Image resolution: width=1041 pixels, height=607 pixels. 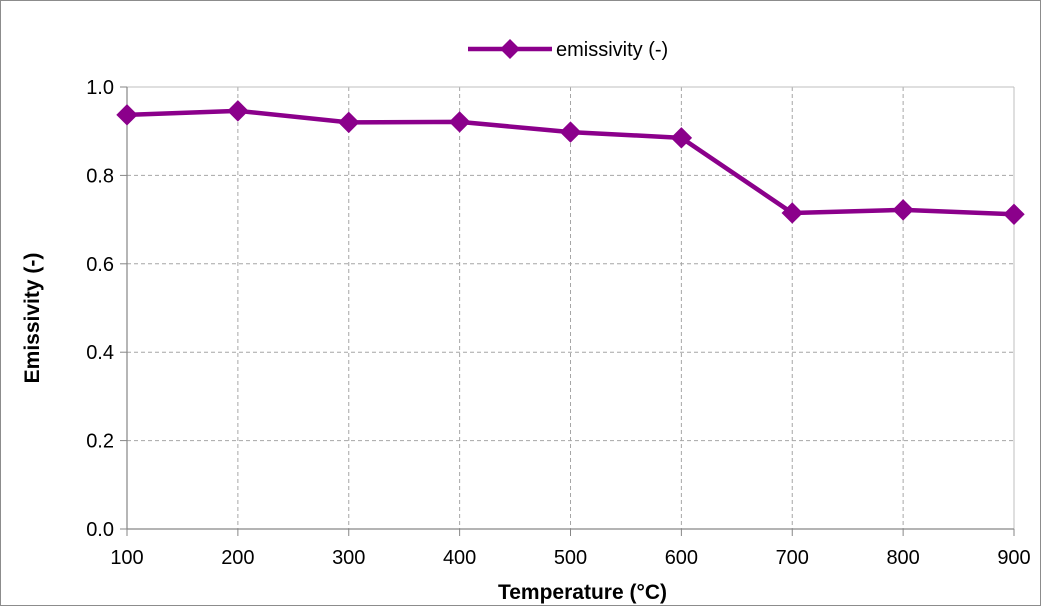 I want to click on legend: emissivity (-), so click(x=568, y=50).